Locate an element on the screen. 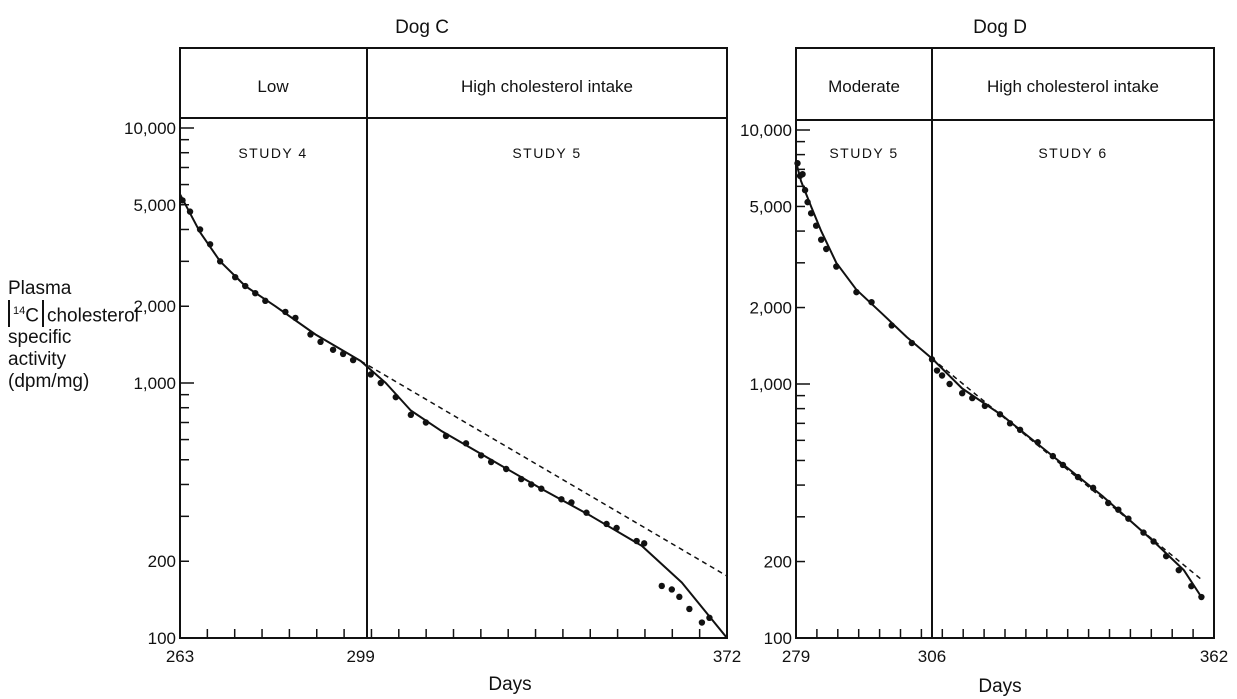  dog-c-x-axis-label: Days is located at coordinates (509, 684).